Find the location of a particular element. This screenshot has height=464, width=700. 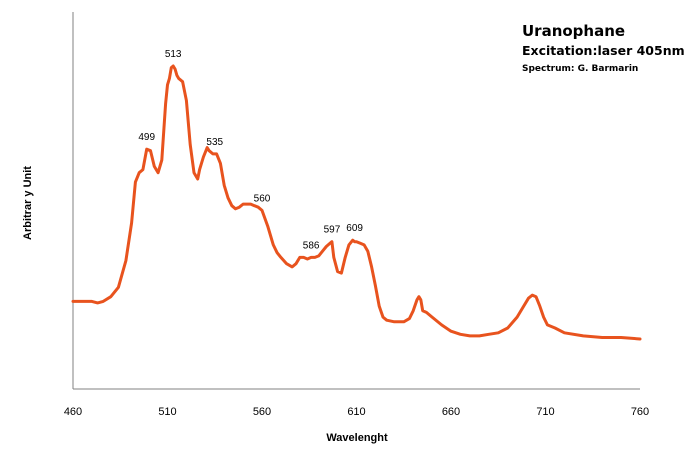

x-tick-labels: 460 510 560 610 660 710 760 is located at coordinates (356, 412).